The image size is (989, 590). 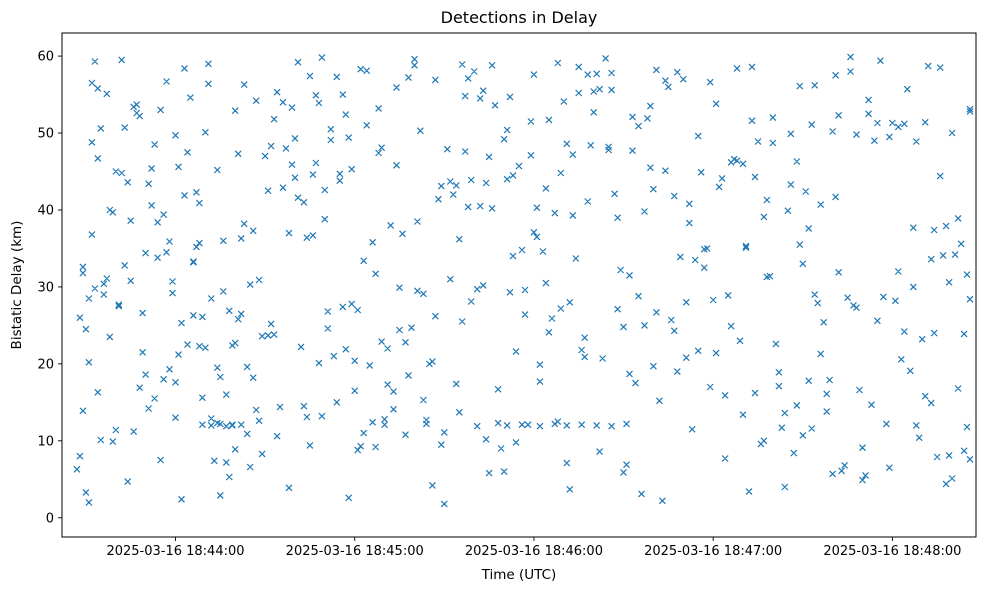 I want to click on y-tick-label: 50, so click(x=45, y=134).